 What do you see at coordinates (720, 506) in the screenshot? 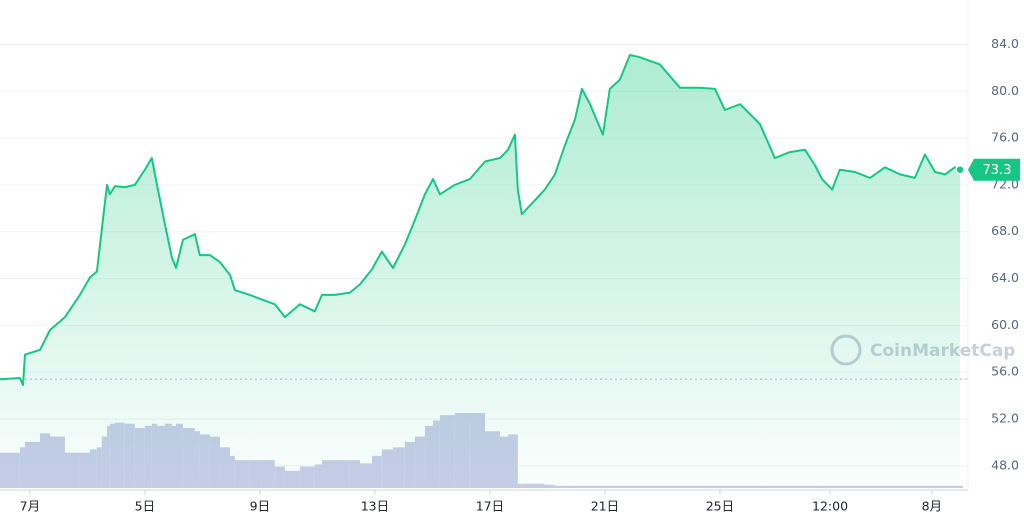
I see `x-tick-label: 25日` at bounding box center [720, 506].